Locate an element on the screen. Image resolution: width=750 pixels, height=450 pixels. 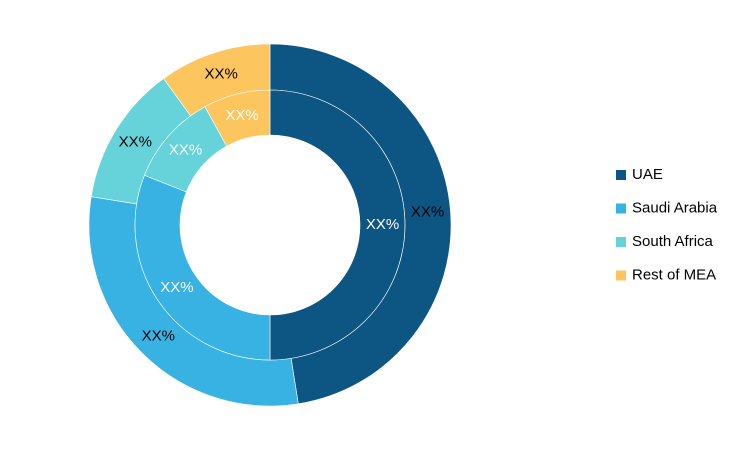
legend-label: UAE is located at coordinates (647, 174).